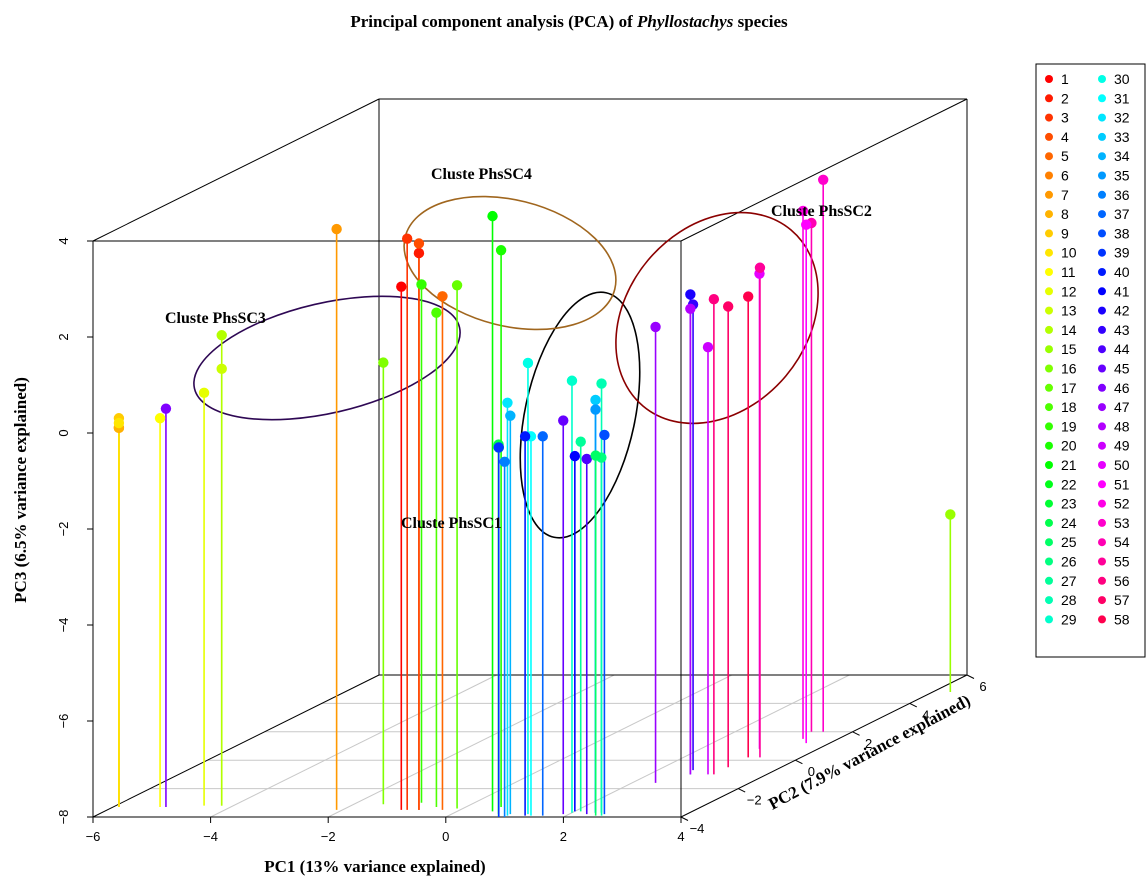 Image resolution: width=1147 pixels, height=884 pixels. What do you see at coordinates (1122, 407) in the screenshot?
I see `legend-label-47: 47` at bounding box center [1122, 407].